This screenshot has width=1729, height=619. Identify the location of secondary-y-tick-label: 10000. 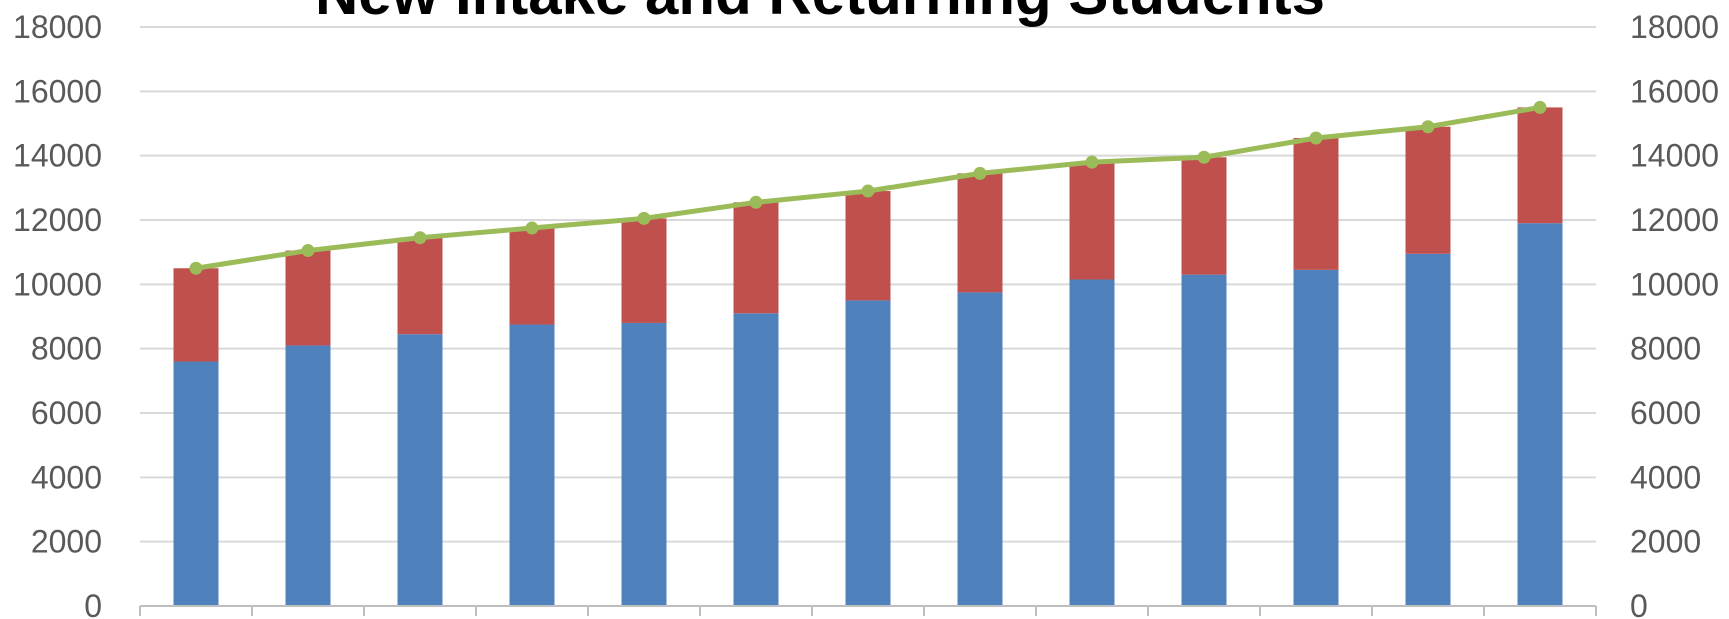
(1674, 284).